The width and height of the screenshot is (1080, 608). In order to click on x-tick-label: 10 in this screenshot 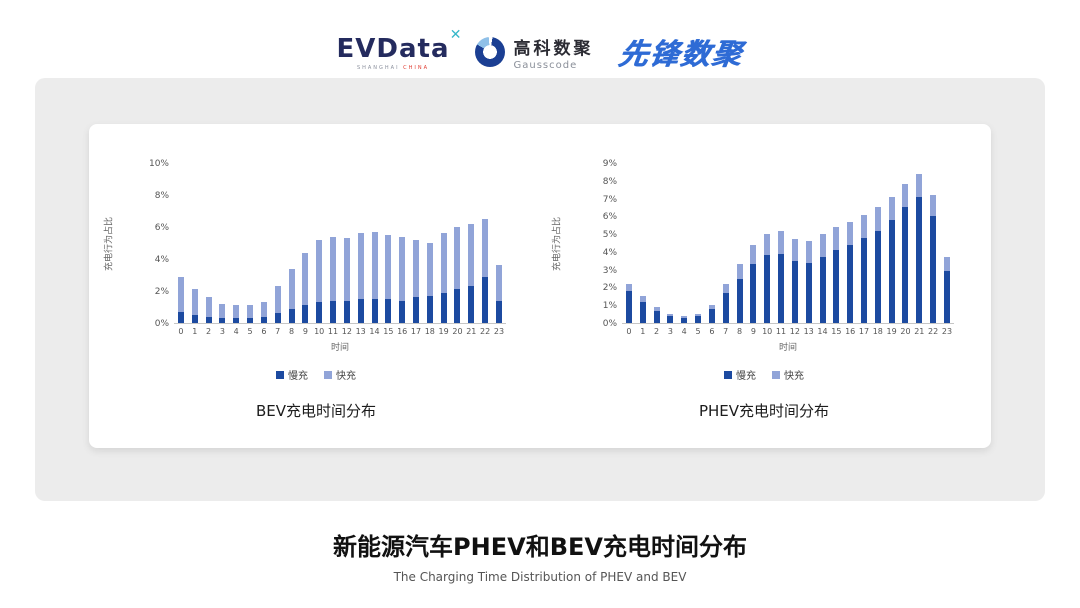, I will do `click(319, 331)`.